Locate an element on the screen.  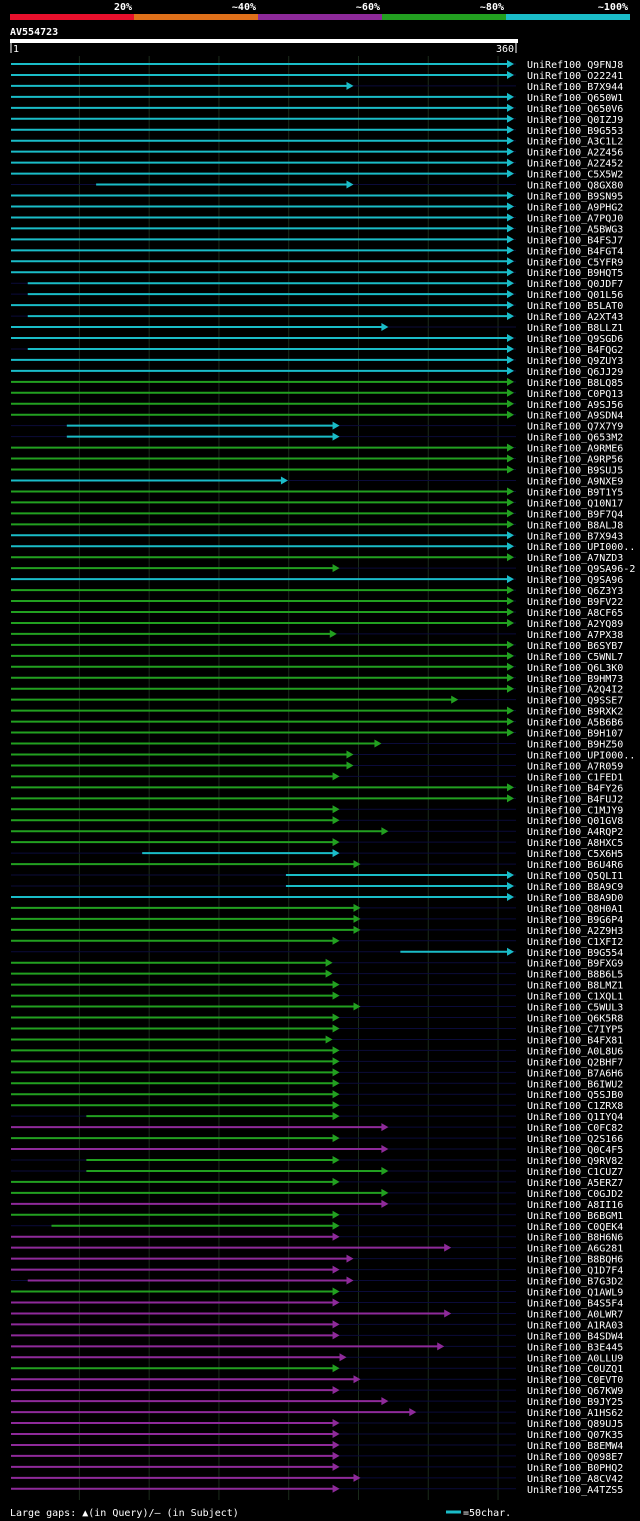
hit-row: UniRef100_Q8H0A1 is located at coordinates (317, 909).